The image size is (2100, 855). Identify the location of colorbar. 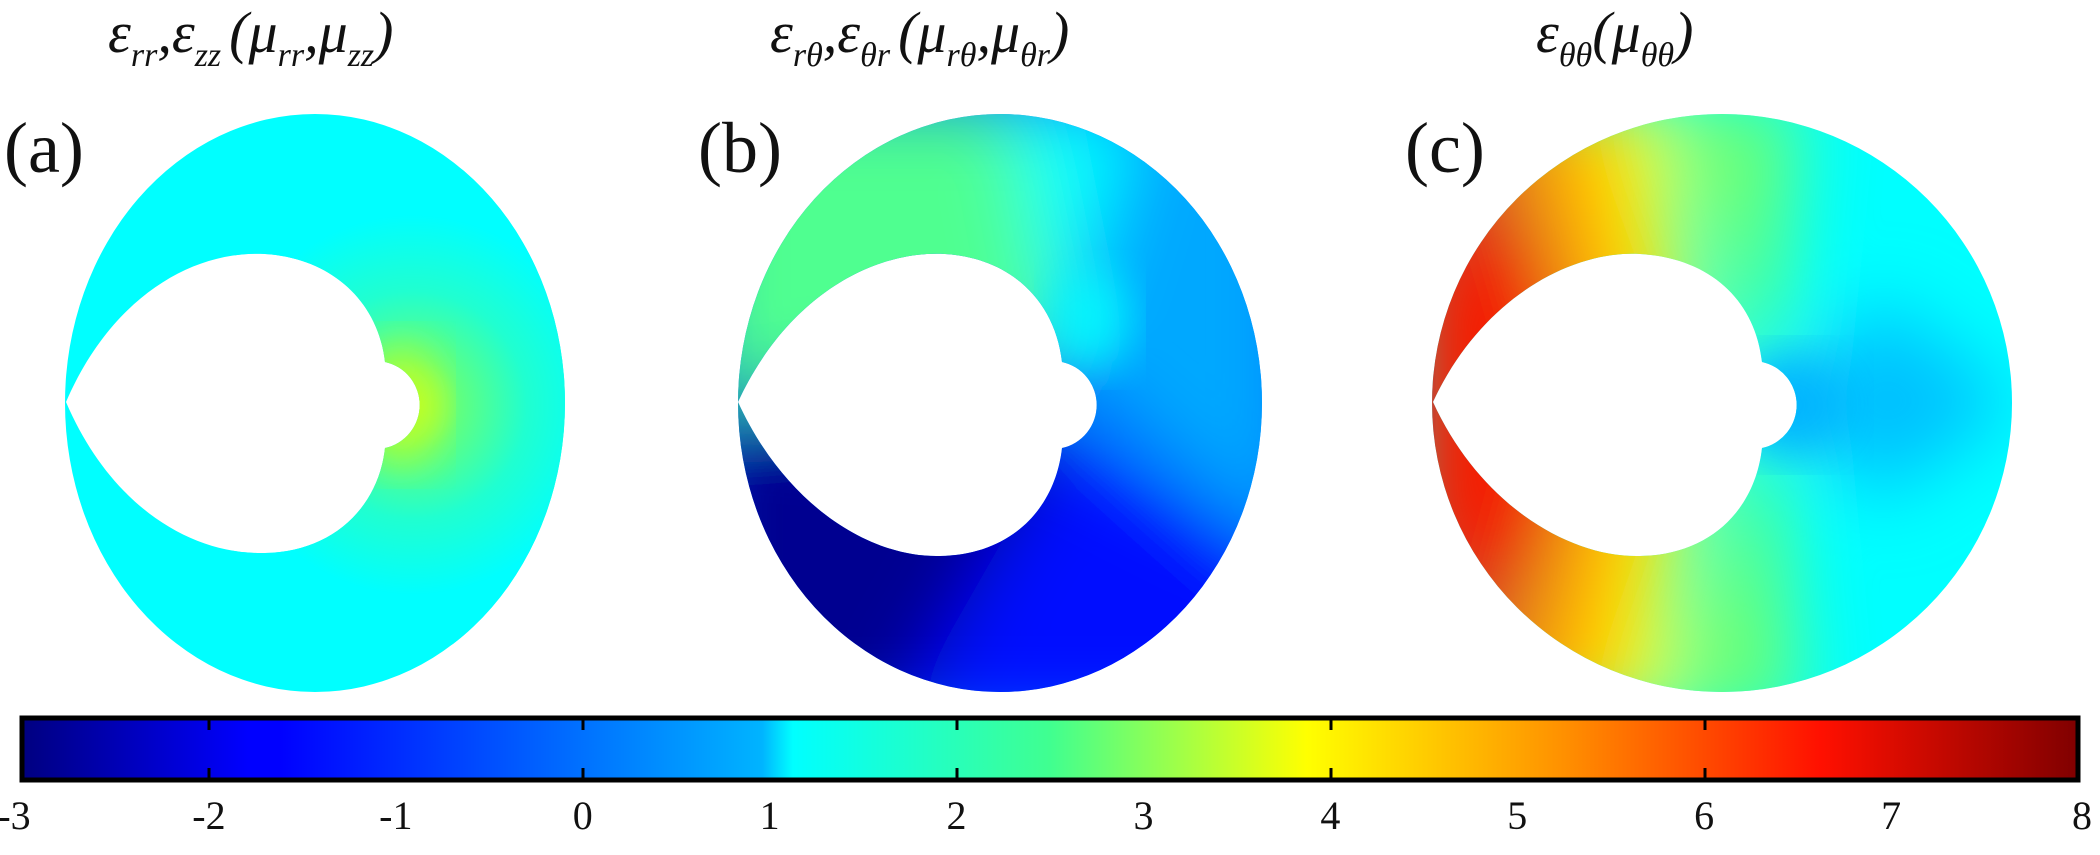
(1050, 749).